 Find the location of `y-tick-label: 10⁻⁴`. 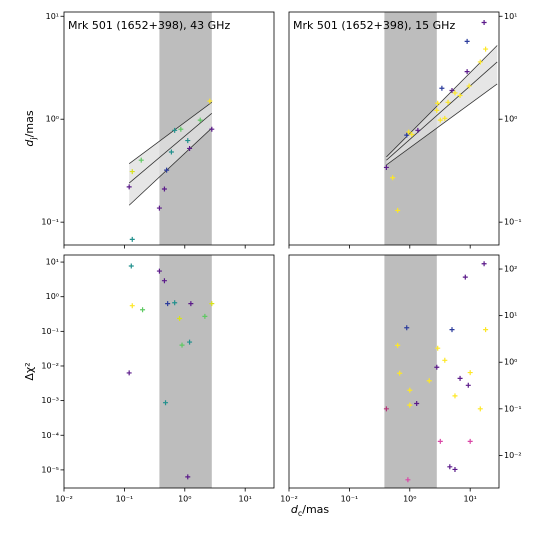

y-tick-label: 10⁻⁴ is located at coordinates (50, 435).